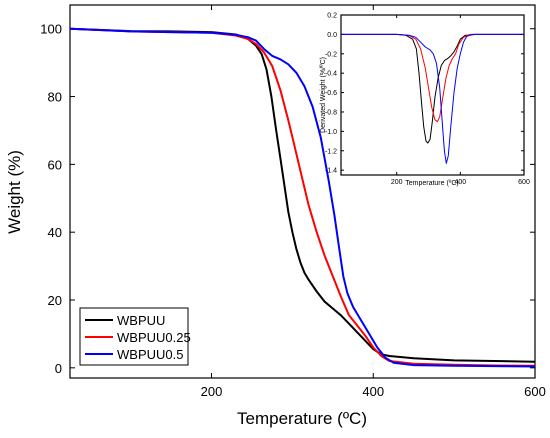 This screenshot has height=438, width=550. Describe the element at coordinates (331, 54) in the screenshot. I see `inset-y-tick-label: -0.2` at that location.